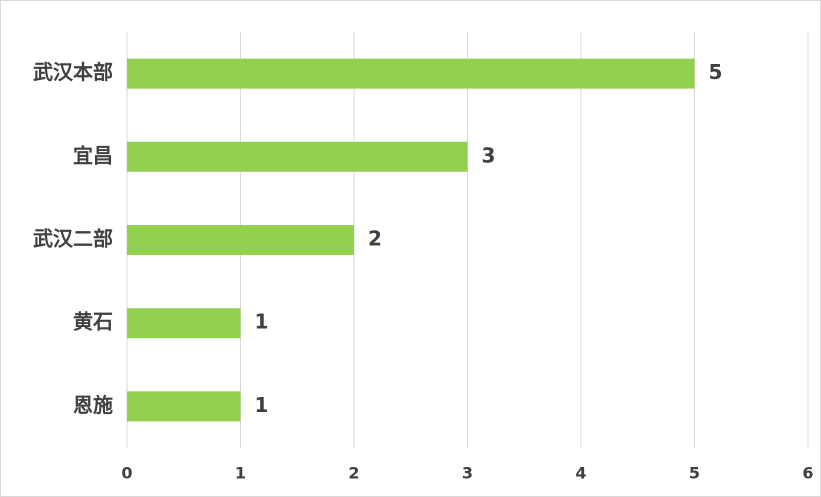 Image resolution: width=821 pixels, height=497 pixels. Describe the element at coordinates (694, 473) in the screenshot. I see `x-tick-label: 5` at that location.